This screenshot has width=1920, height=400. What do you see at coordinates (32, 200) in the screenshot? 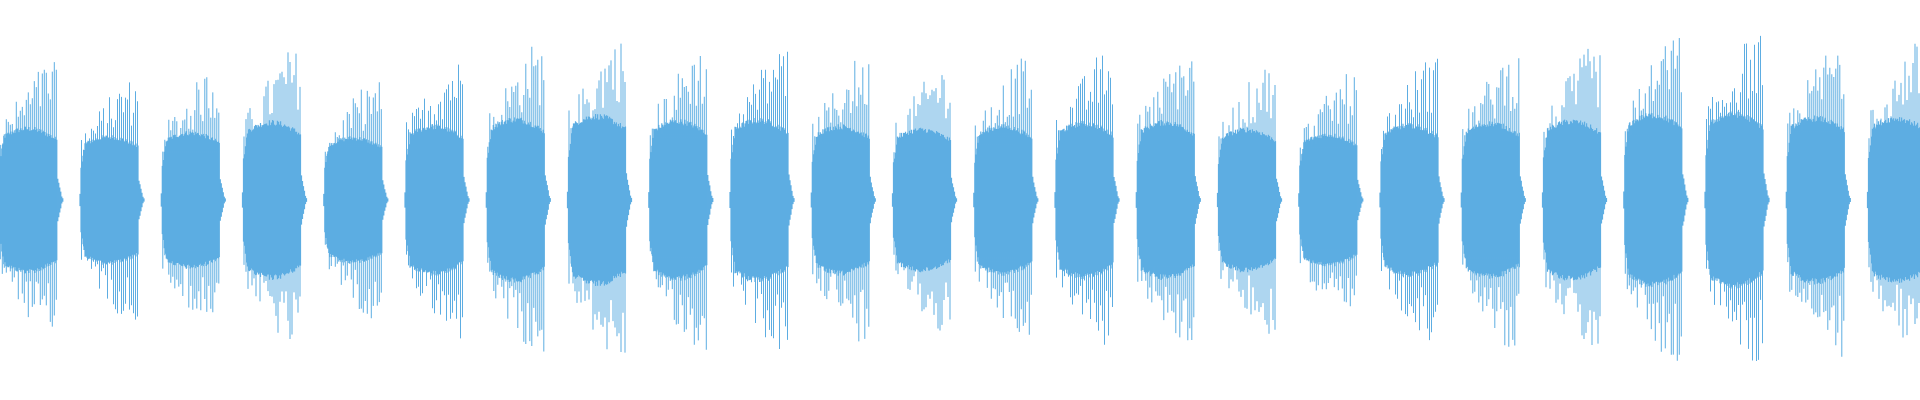
I see `burst-core` at bounding box center [32, 200].